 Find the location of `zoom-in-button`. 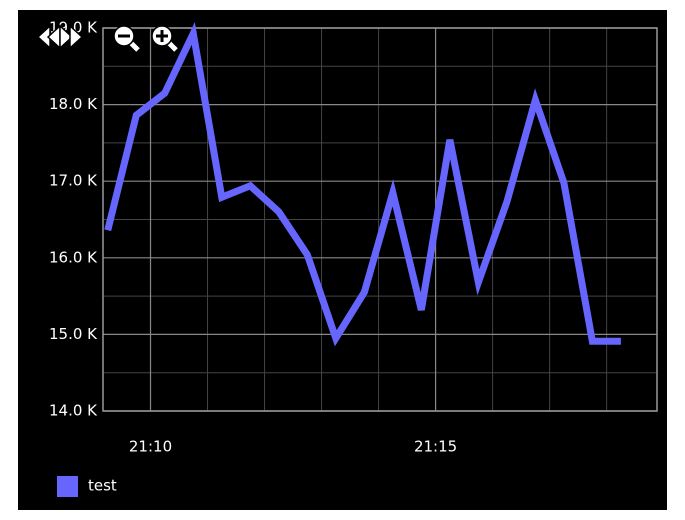

zoom-in-button is located at coordinates (164, 38).